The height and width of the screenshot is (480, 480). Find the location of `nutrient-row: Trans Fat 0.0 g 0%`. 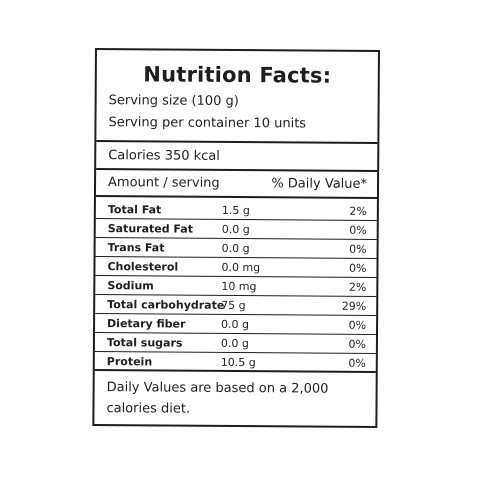

nutrient-row: Trans Fat 0.0 g 0% is located at coordinates (236, 249).